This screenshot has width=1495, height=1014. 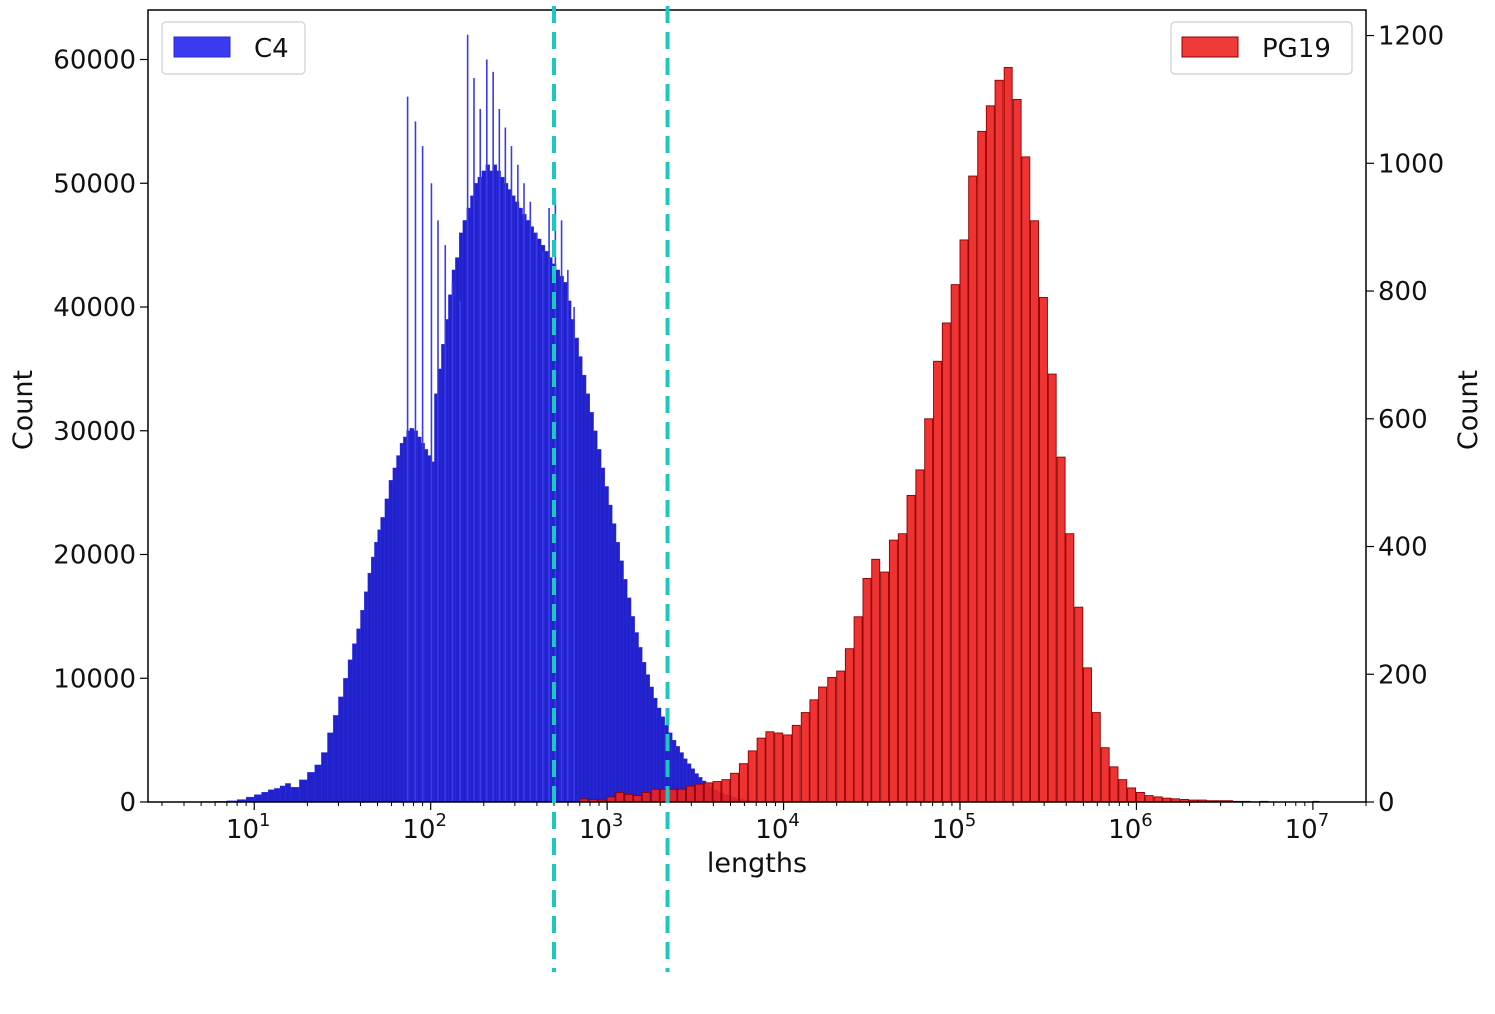 I want to click on y-left-tick-label: 40000, so click(x=94, y=308).